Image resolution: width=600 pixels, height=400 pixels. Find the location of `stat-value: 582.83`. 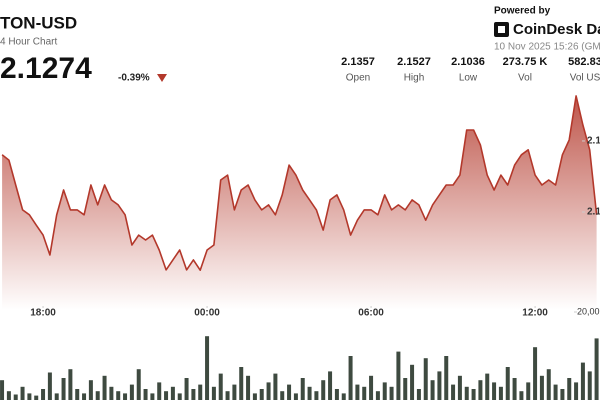

stat-value: 582.83 is located at coordinates (584, 62).